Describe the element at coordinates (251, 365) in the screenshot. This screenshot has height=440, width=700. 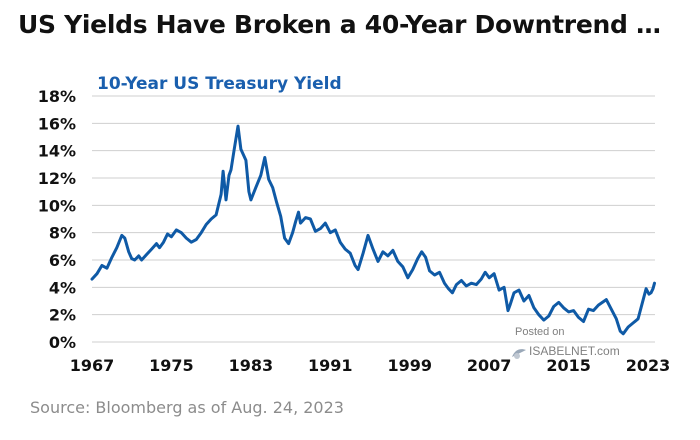
I see `x-tick-label: 1983` at that location.